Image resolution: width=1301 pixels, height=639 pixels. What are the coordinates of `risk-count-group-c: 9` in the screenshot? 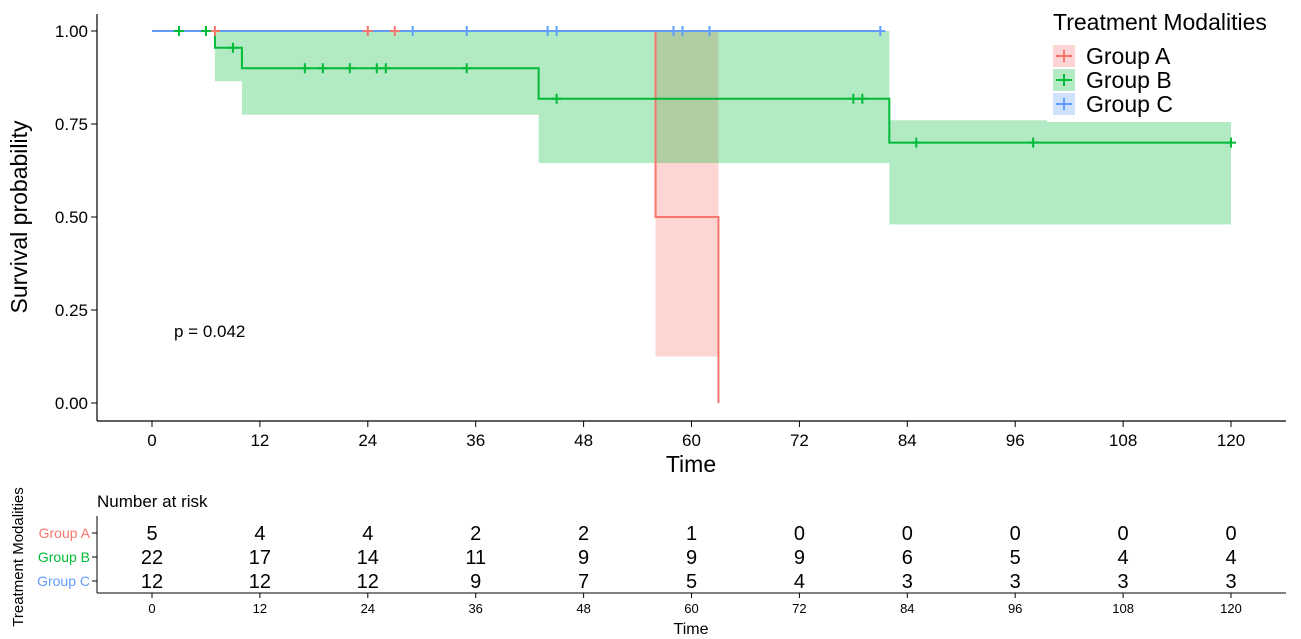 It's located at (475, 582).